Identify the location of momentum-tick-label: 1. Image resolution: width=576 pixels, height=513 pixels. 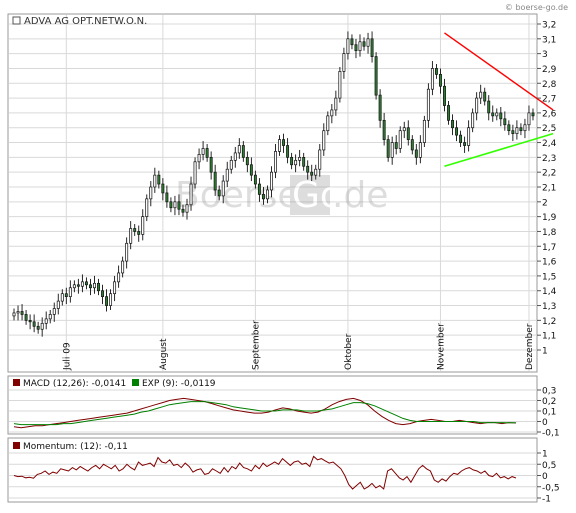
(545, 455).